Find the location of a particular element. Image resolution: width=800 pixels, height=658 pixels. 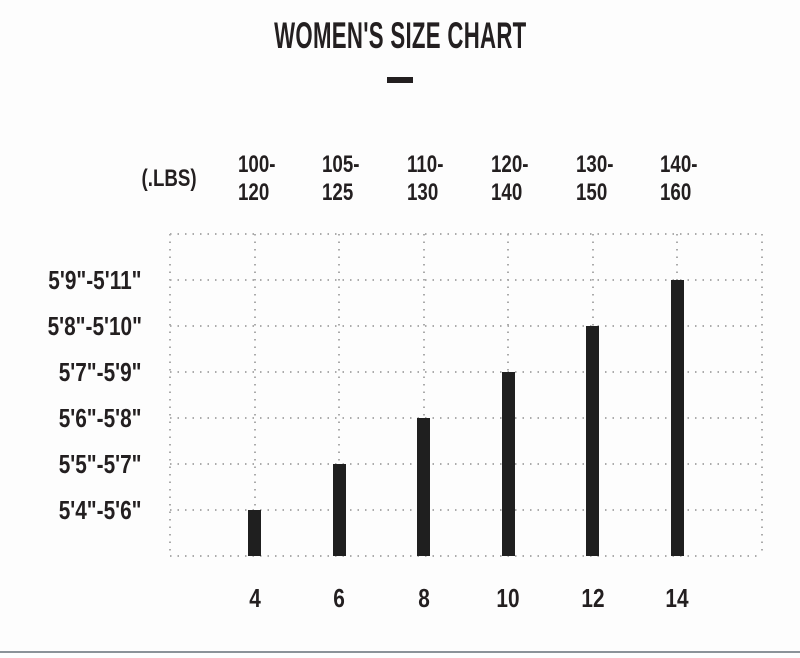

size-label: 4 is located at coordinates (254, 598).